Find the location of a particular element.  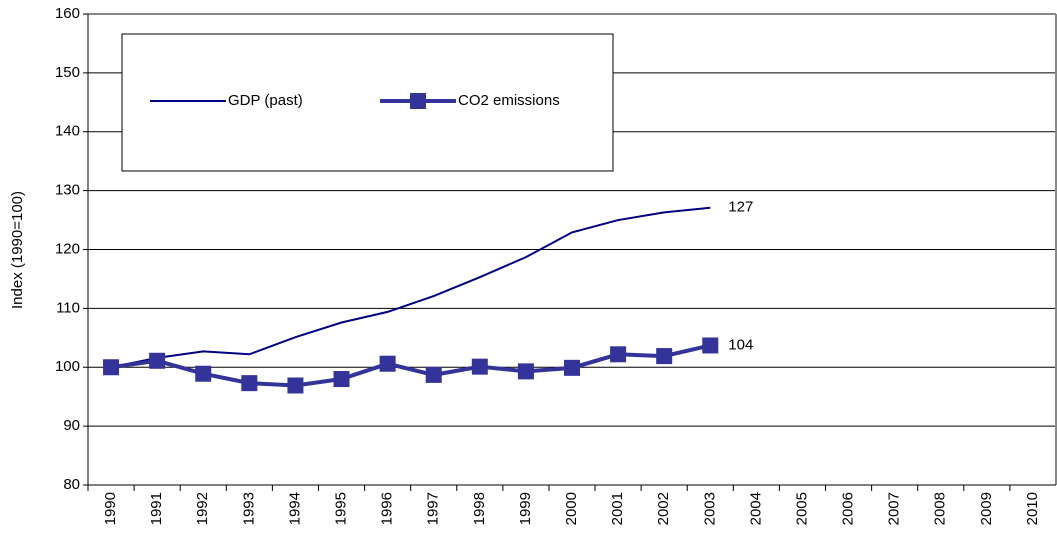

x-tick-label: 2001 is located at coordinates (617, 508).